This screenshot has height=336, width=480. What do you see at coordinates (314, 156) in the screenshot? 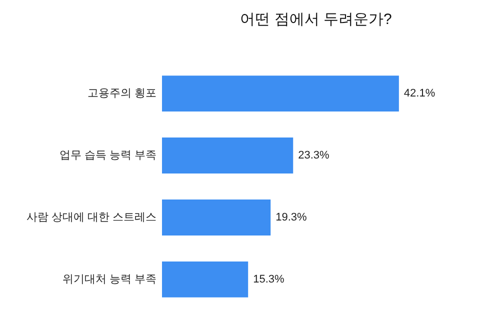
I see `data-label: 23.3%` at bounding box center [314, 156].